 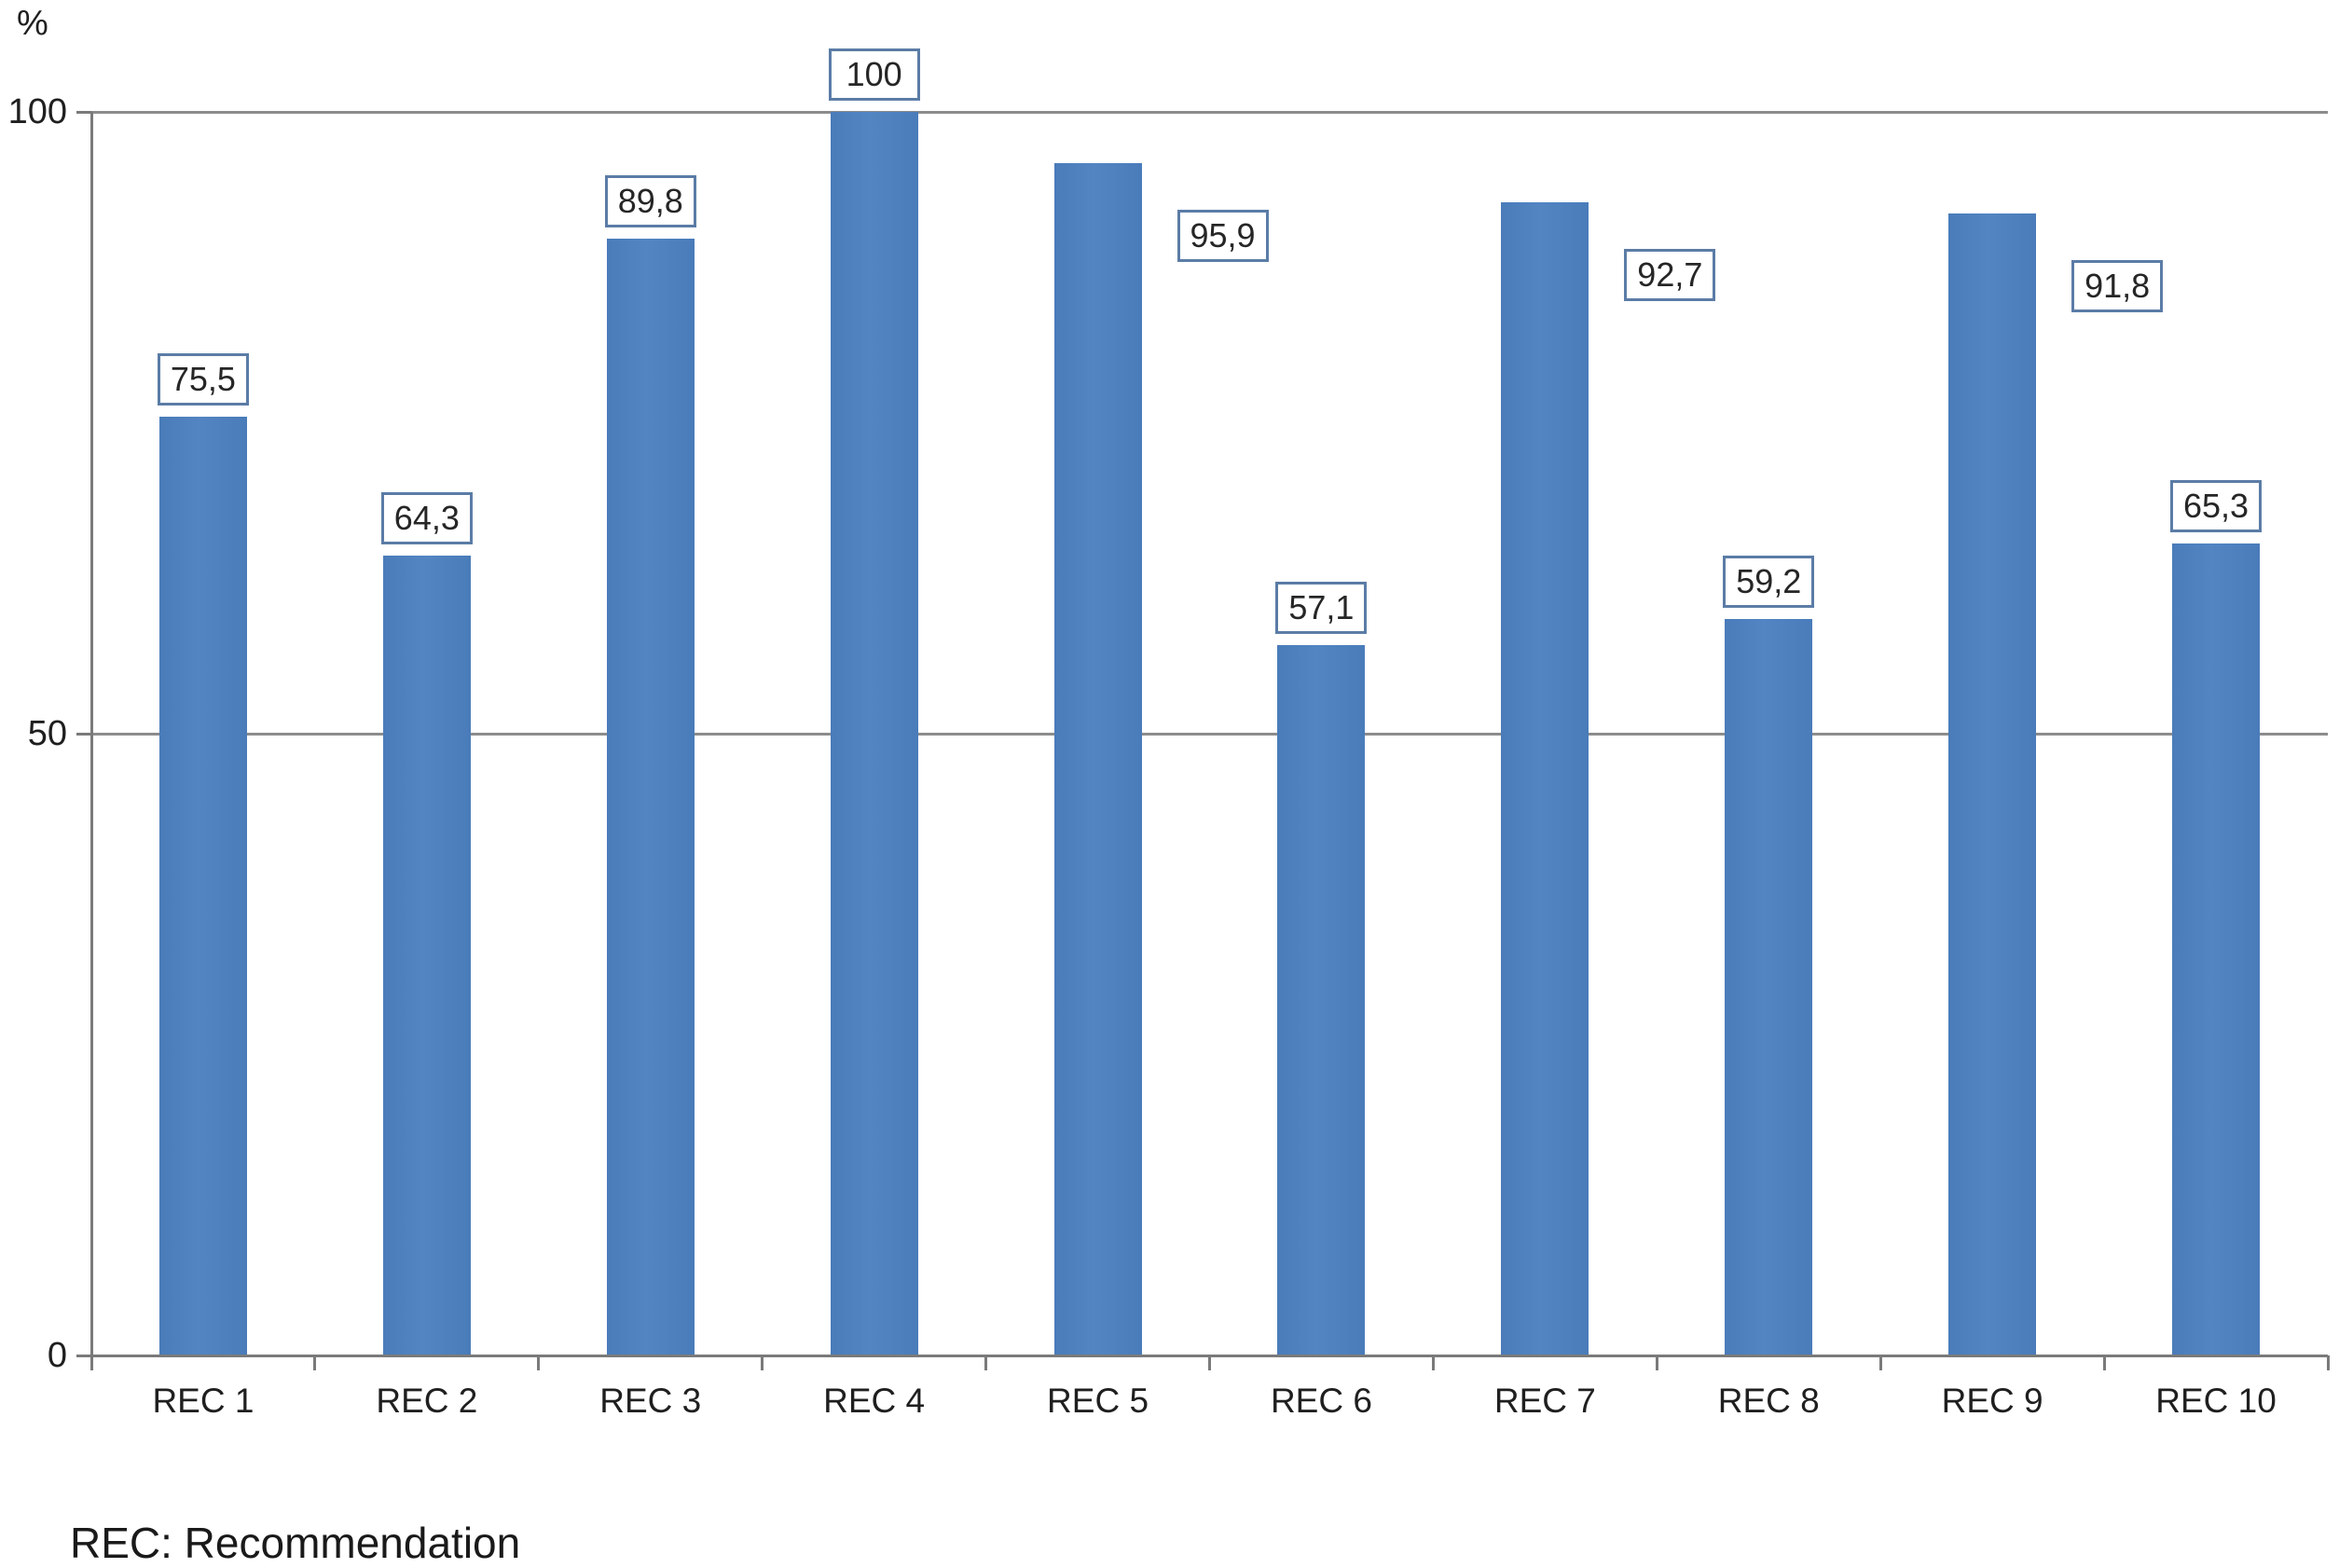 I want to click on data-label-rec-10: 65,3, so click(x=2217, y=505).